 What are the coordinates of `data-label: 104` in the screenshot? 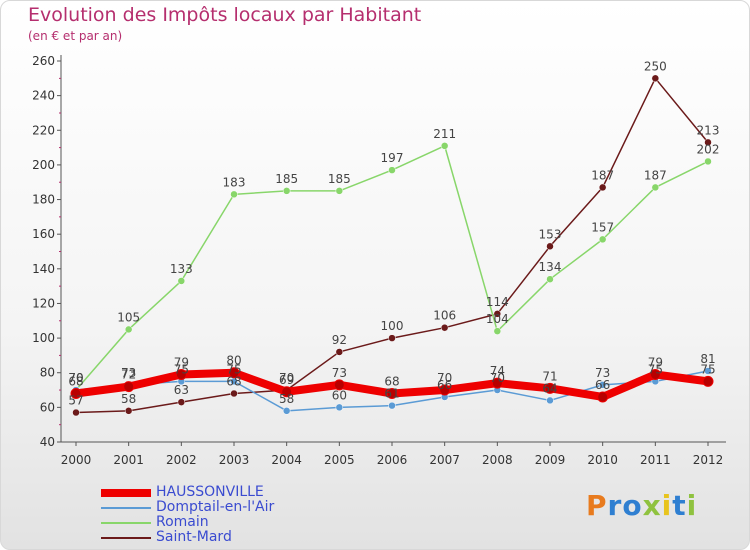 It's located at (497, 319).